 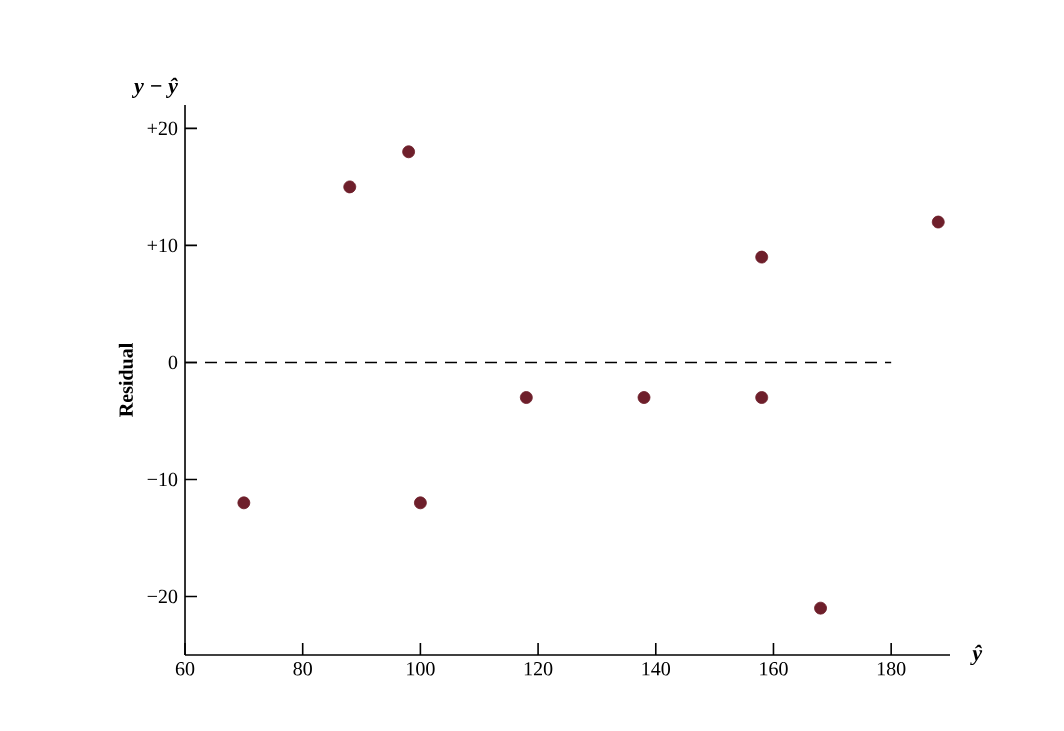 I want to click on y-tick-label: +20, so click(x=162, y=128).